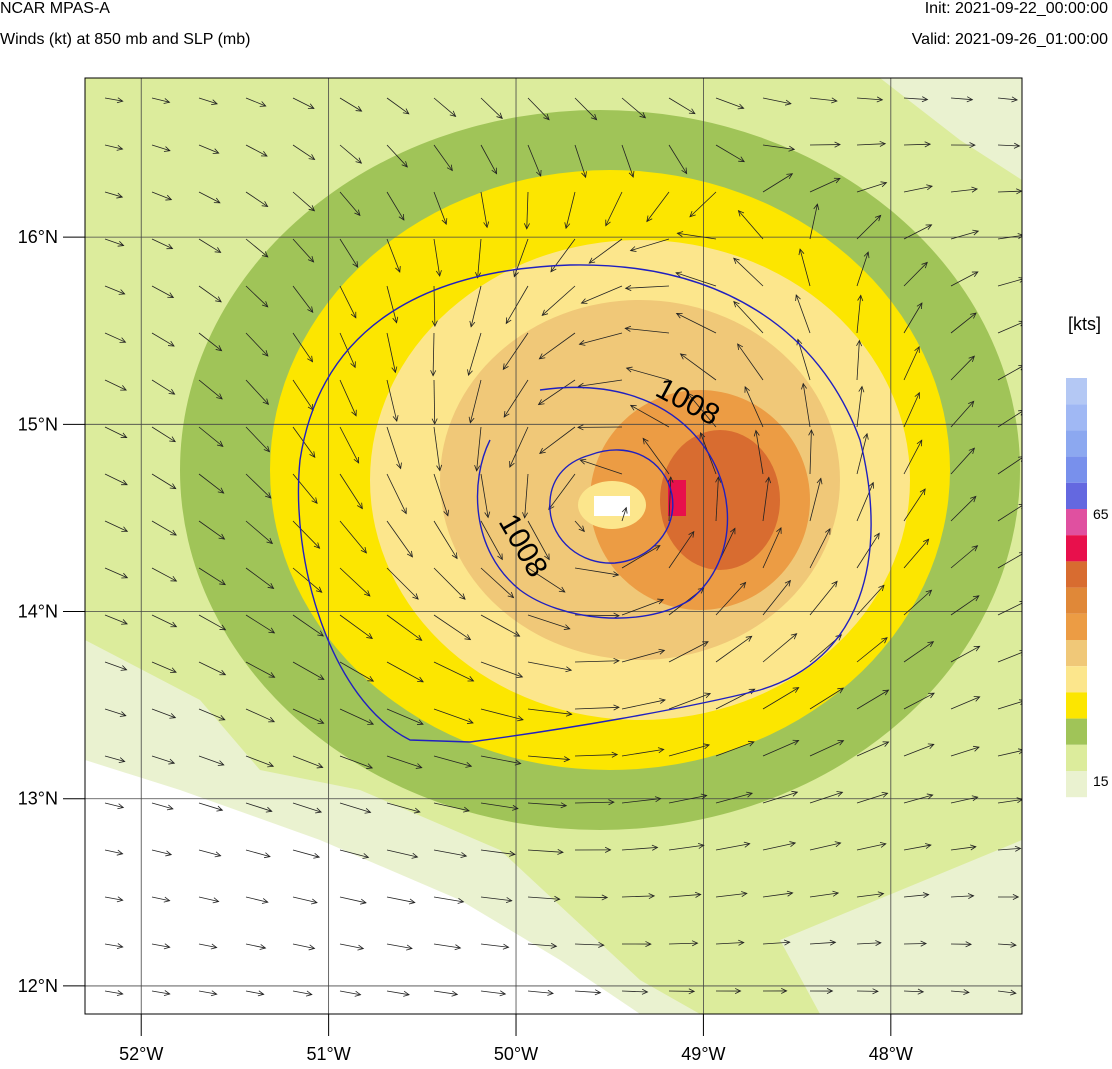 The width and height of the screenshot is (1112, 1069). What do you see at coordinates (1009, 39) in the screenshot?
I see `valid-time: Valid: 2021-09-26_01:00:00` at bounding box center [1009, 39].